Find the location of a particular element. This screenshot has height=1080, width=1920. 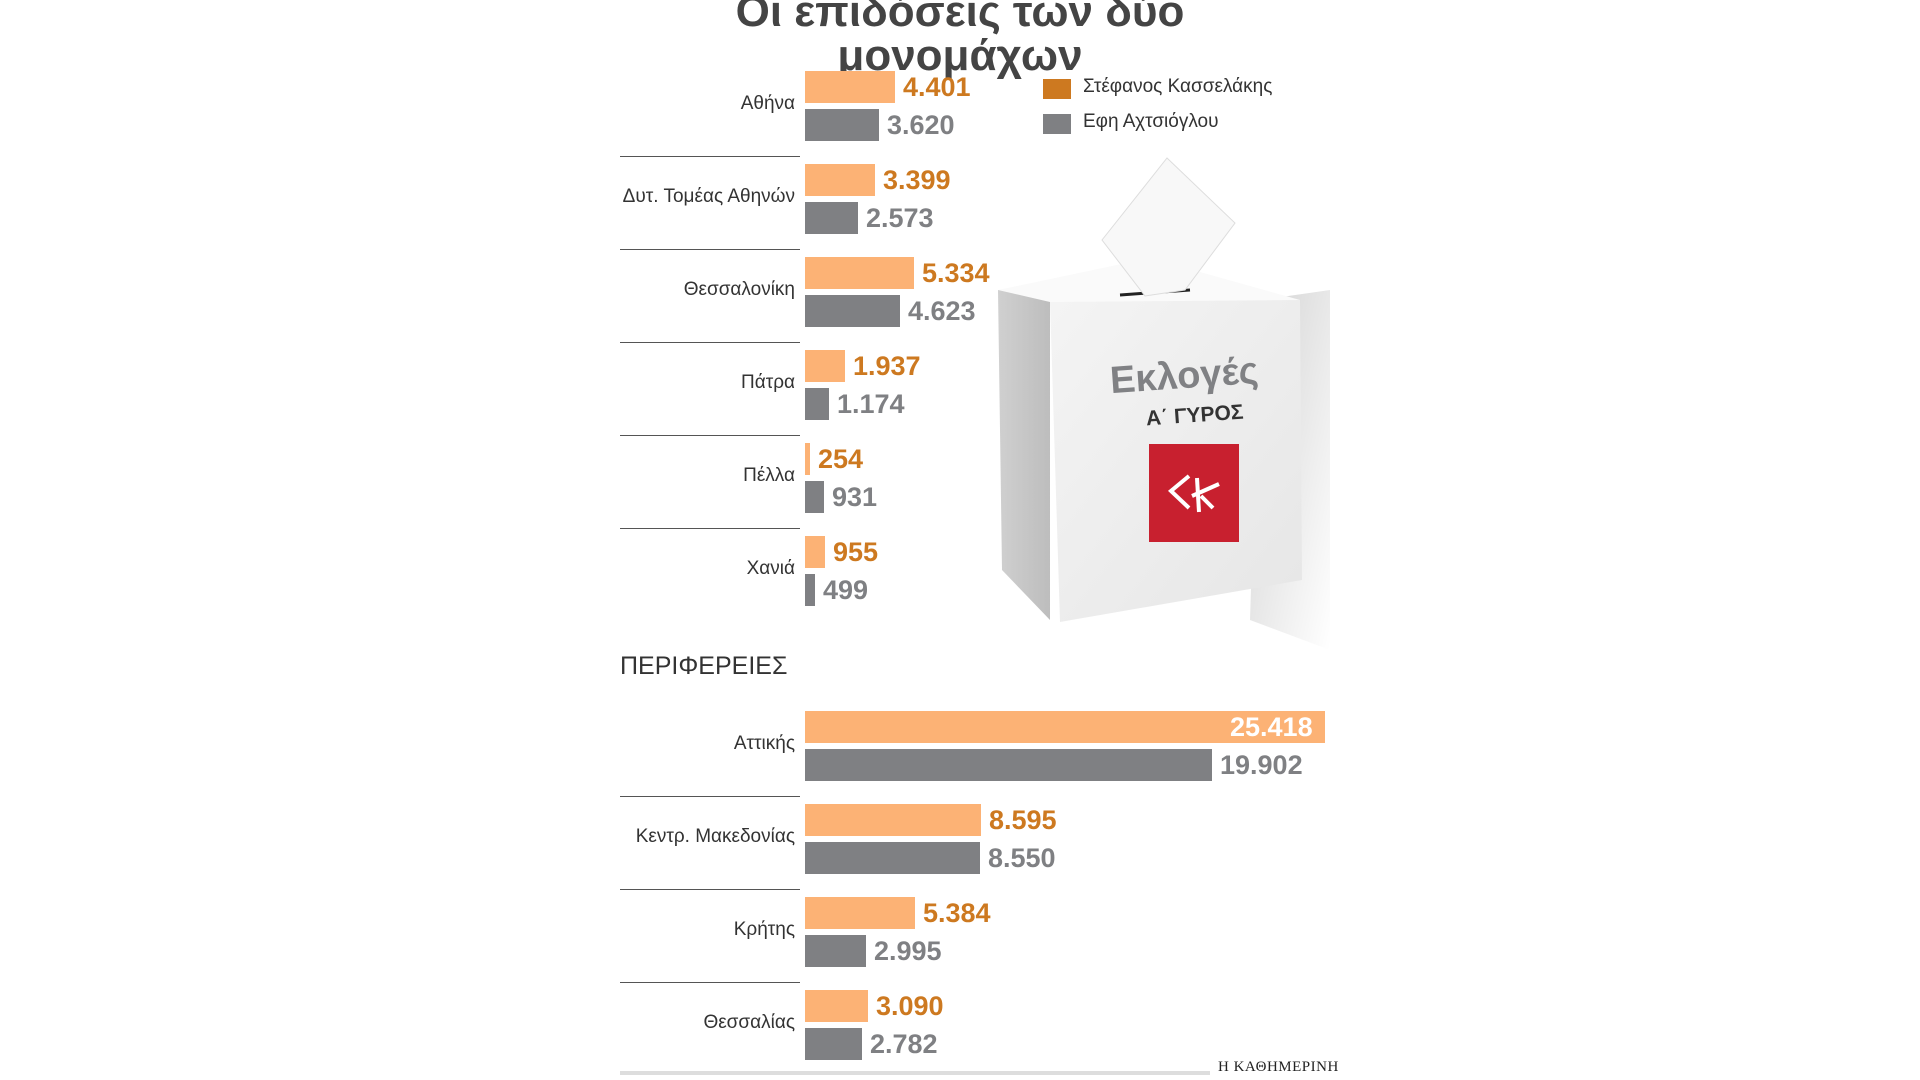

legend-swatch-kasselakis is located at coordinates (1057, 89).